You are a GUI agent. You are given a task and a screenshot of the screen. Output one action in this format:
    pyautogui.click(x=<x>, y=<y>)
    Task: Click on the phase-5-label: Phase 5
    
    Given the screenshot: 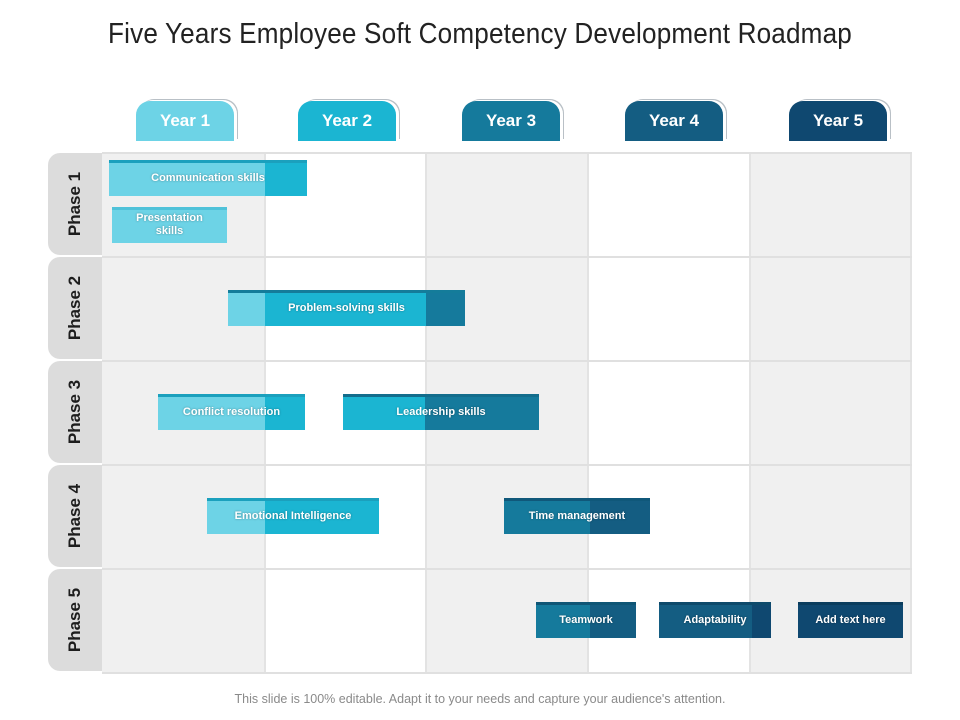 What is the action you would take?
    pyautogui.click(x=75, y=620)
    